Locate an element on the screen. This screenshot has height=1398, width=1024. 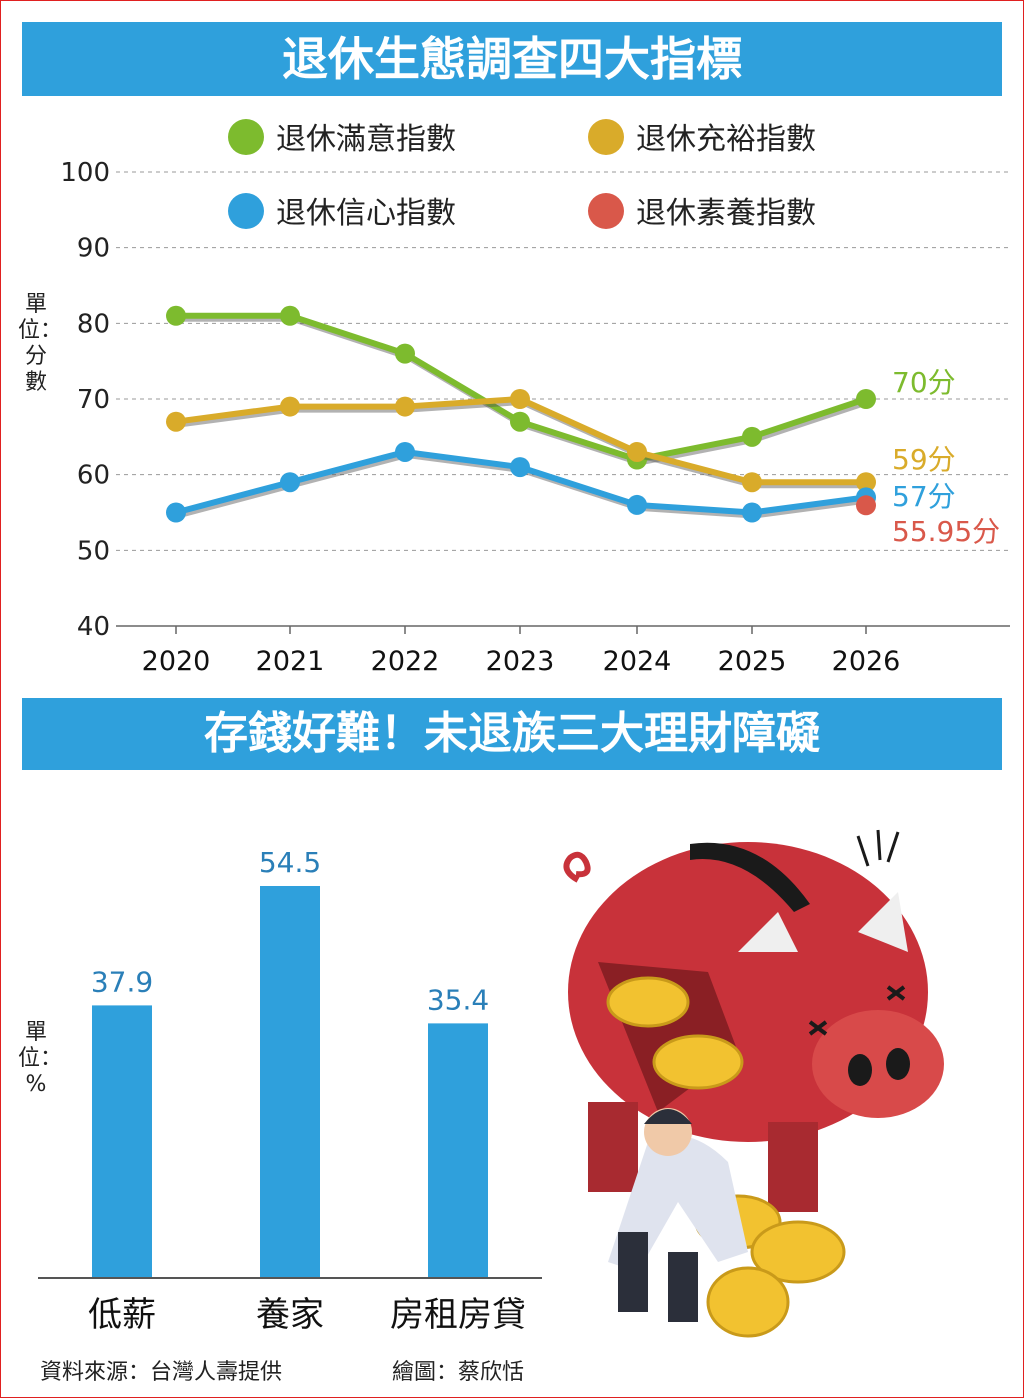
bar-value-label: 37.9 is located at coordinates (122, 981).